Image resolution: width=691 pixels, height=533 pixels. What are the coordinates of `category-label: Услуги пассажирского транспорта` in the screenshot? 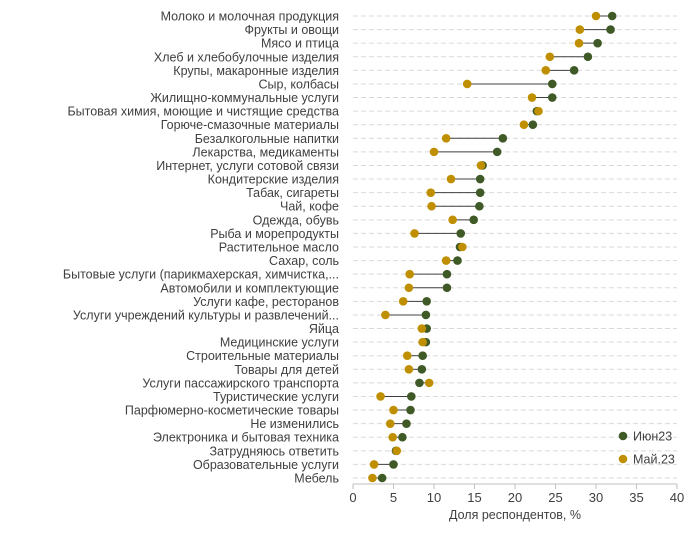 It's located at (240, 383).